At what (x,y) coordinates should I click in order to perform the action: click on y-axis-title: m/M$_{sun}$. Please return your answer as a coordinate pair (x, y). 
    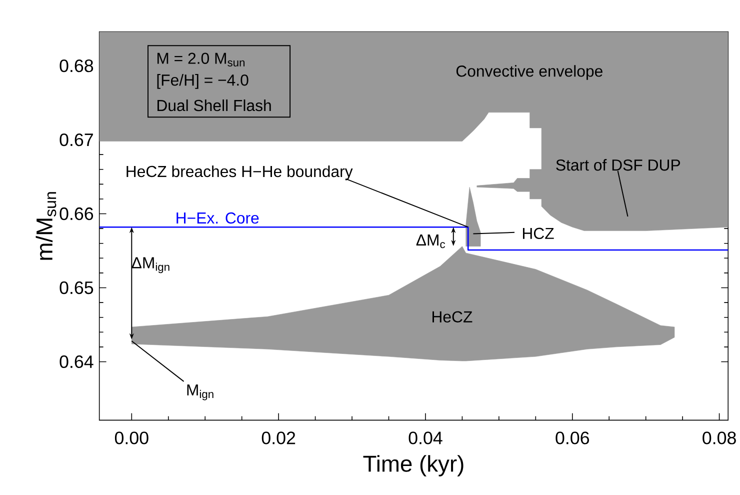
    Looking at the image, I should click on (46, 226).